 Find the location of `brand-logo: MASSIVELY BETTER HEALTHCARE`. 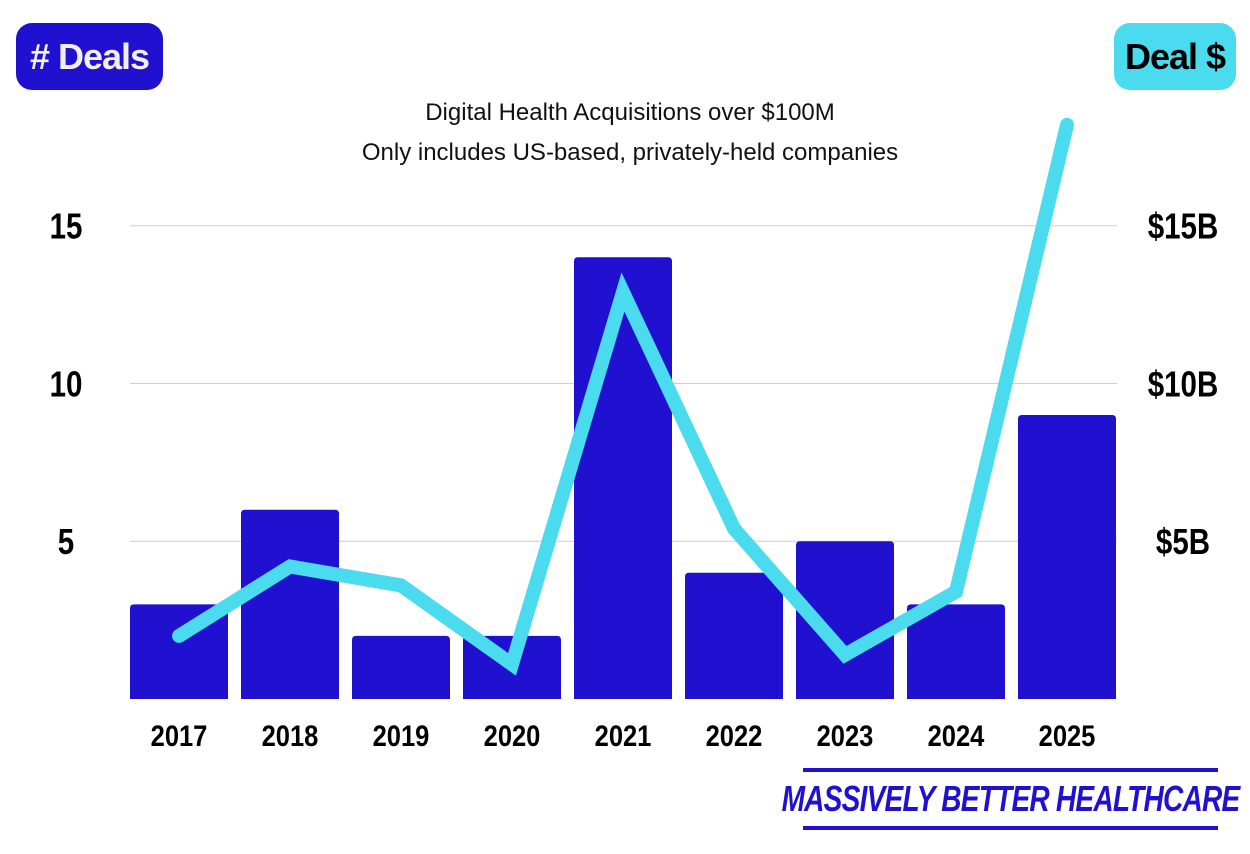

brand-logo: MASSIVELY BETTER HEALTHCARE is located at coordinates (1011, 799).